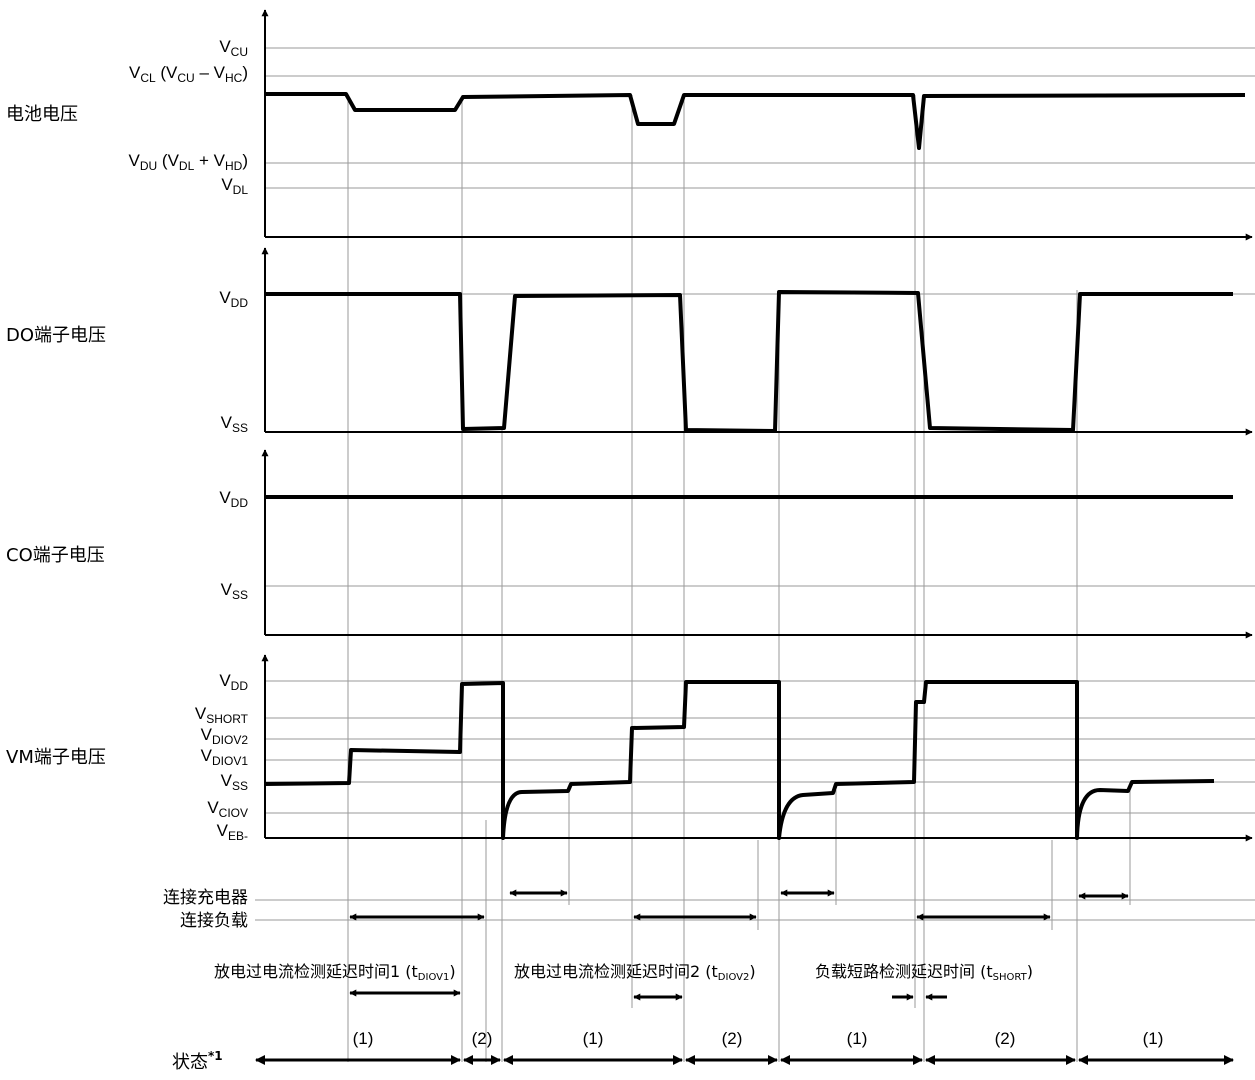 The height and width of the screenshot is (1080, 1255). Describe the element at coordinates (749, 361) in the screenshot. I see `do-pin-waveform` at that location.